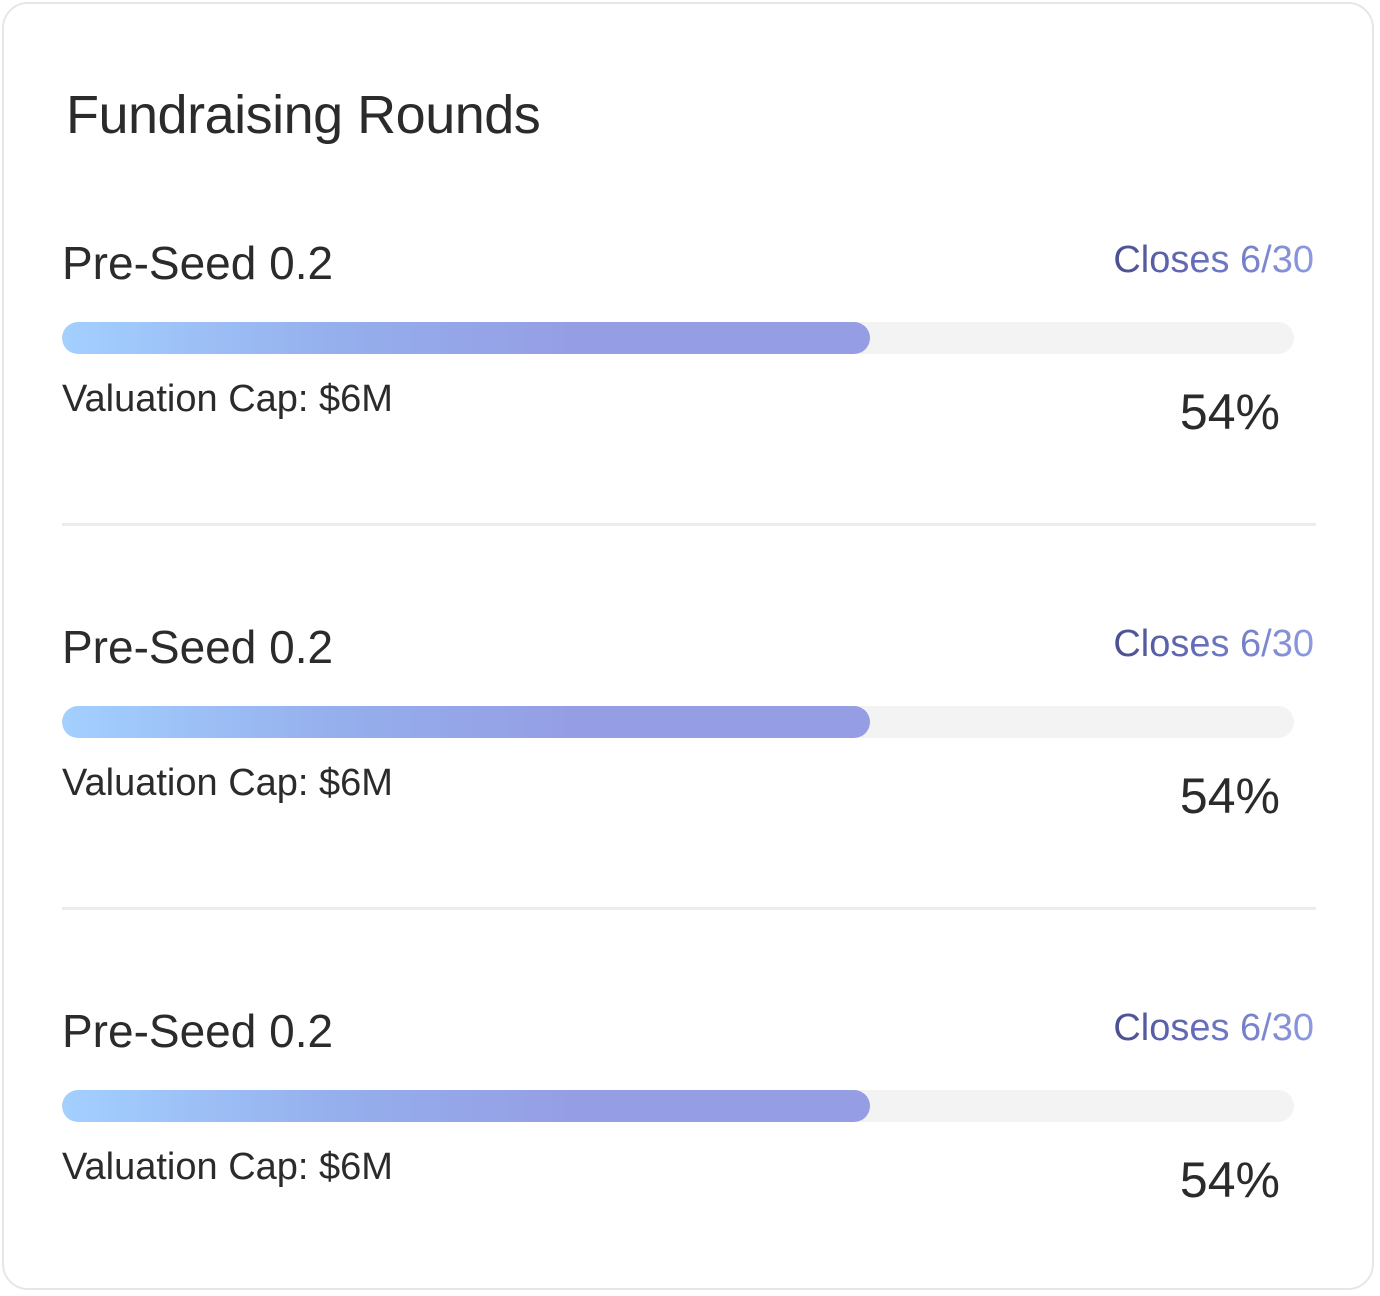 The width and height of the screenshot is (1380, 1296). I want to click on card-title: Fundraising Rounds, so click(303, 115).